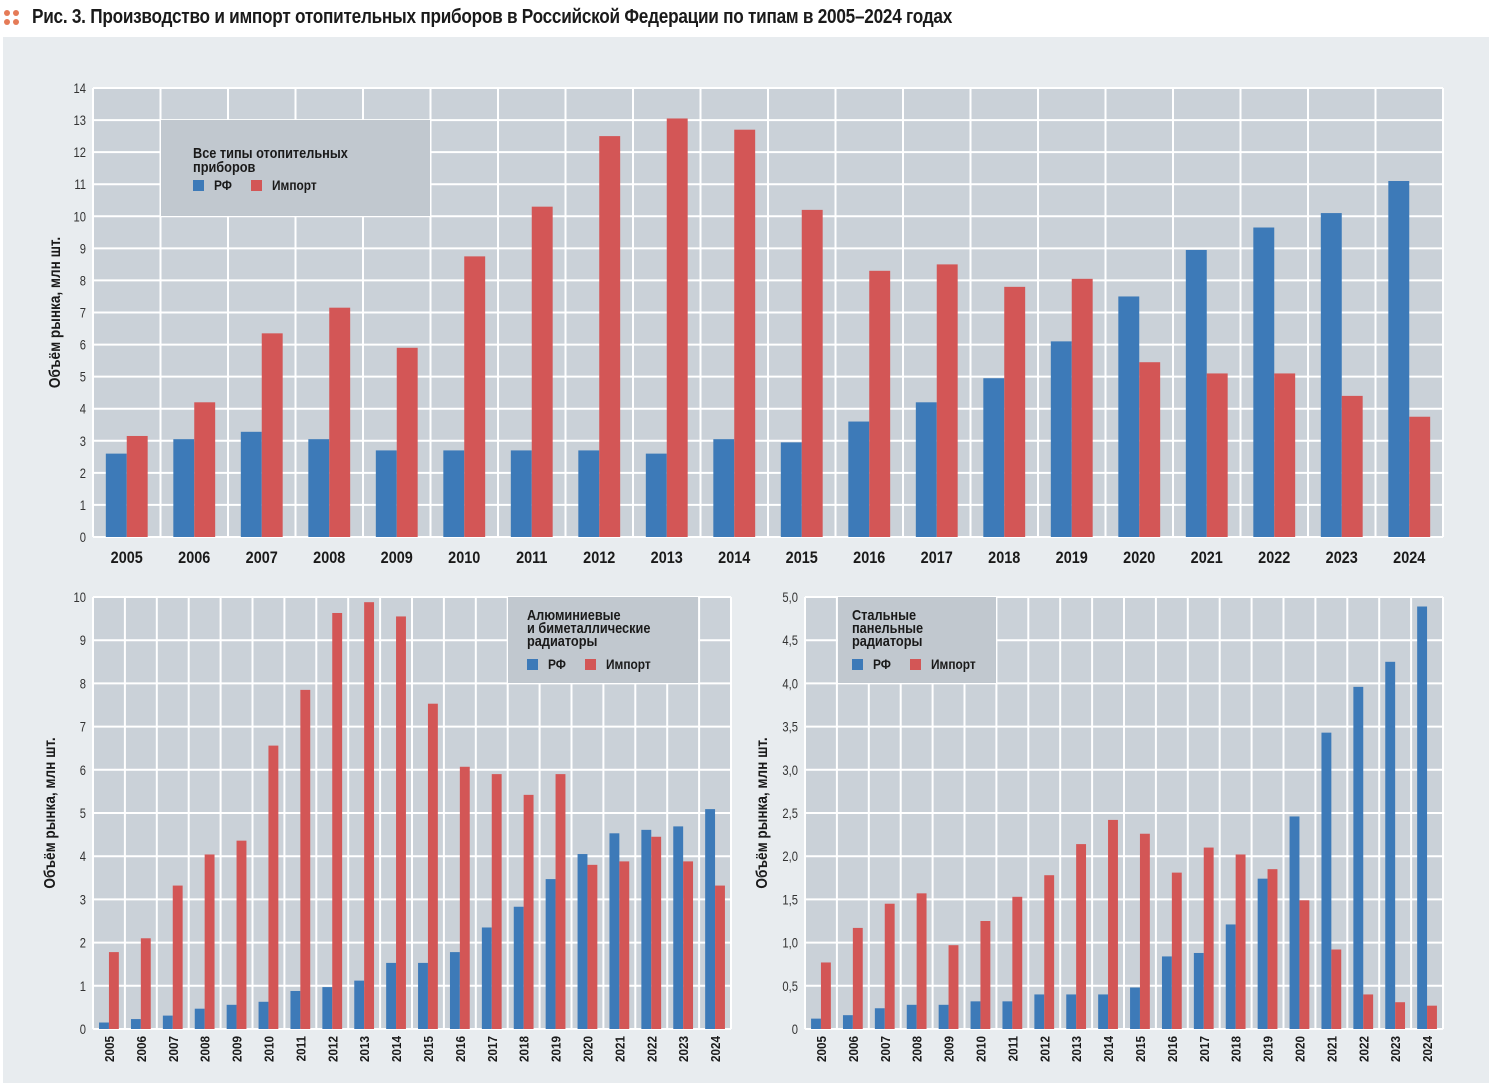 The width and height of the screenshot is (1492, 1083). I want to click on bar-import-2017, so click(1208, 938).